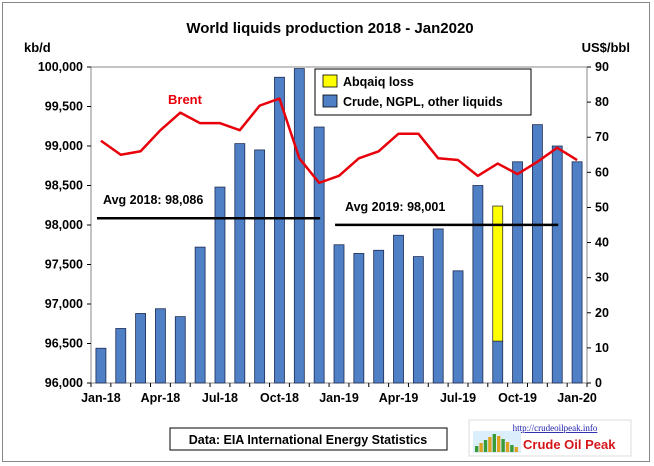  Describe the element at coordinates (399, 398) in the screenshot. I see `x-tick-label: Apr-19` at that location.